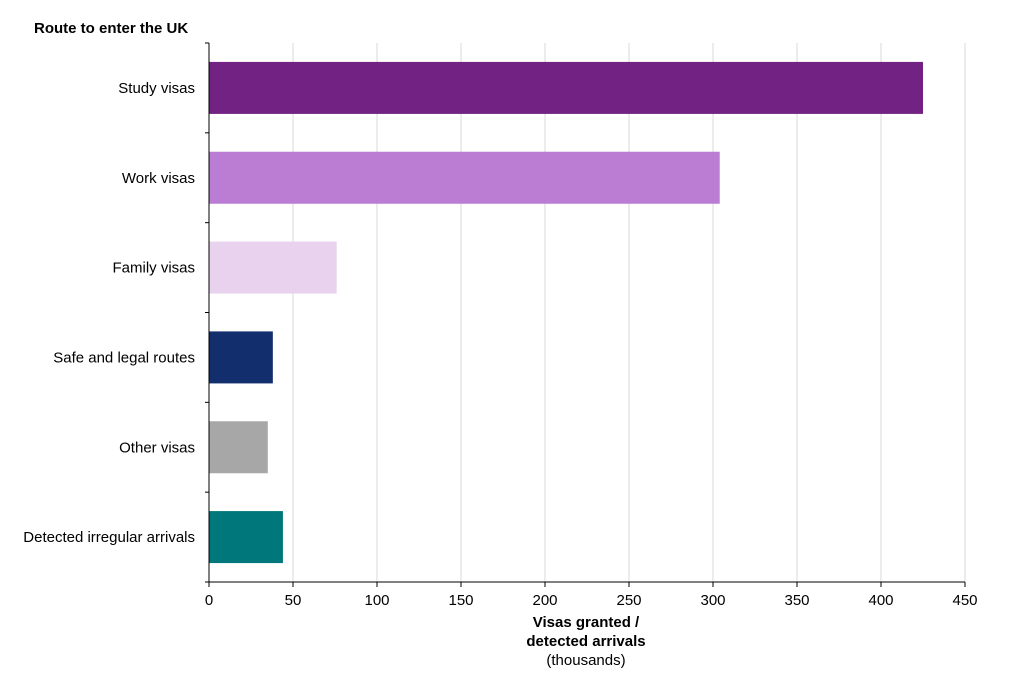 This screenshot has height=686, width=1024. What do you see at coordinates (109, 537) in the screenshot?
I see `category-label: Detected irregular arrivals` at bounding box center [109, 537].